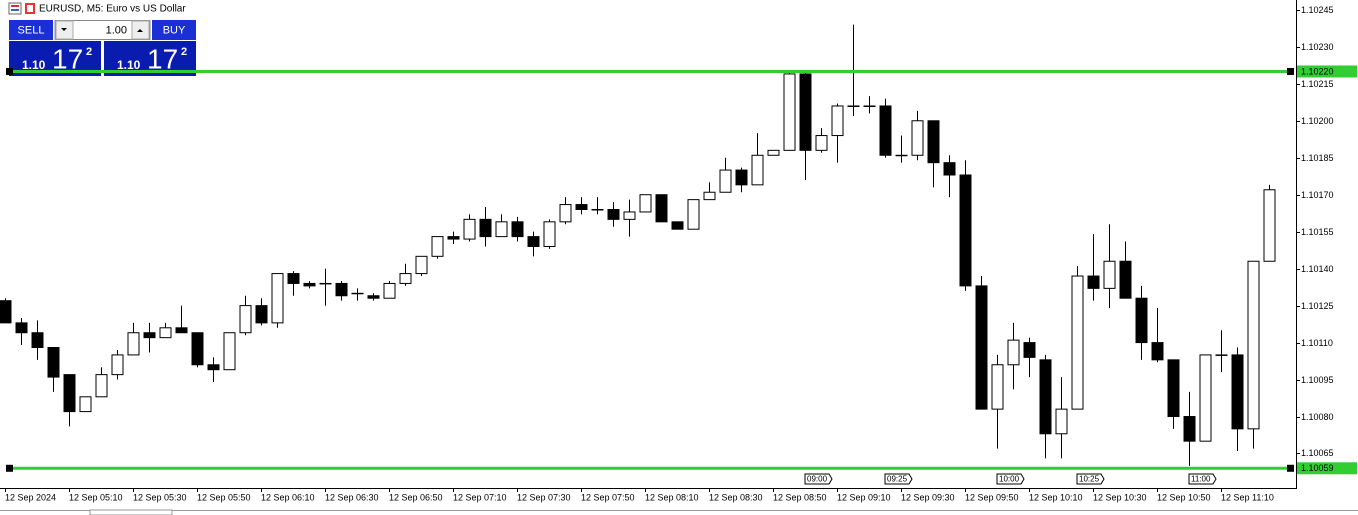 The width and height of the screenshot is (1358, 515). What do you see at coordinates (31, 30) in the screenshot?
I see `sell-button` at bounding box center [31, 30].